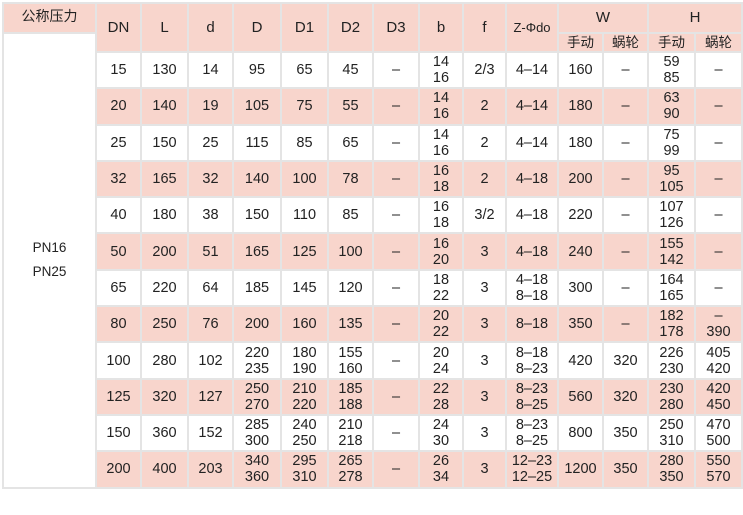  What do you see at coordinates (484, 215) in the screenshot?
I see `cell-f: 3/2` at bounding box center [484, 215].